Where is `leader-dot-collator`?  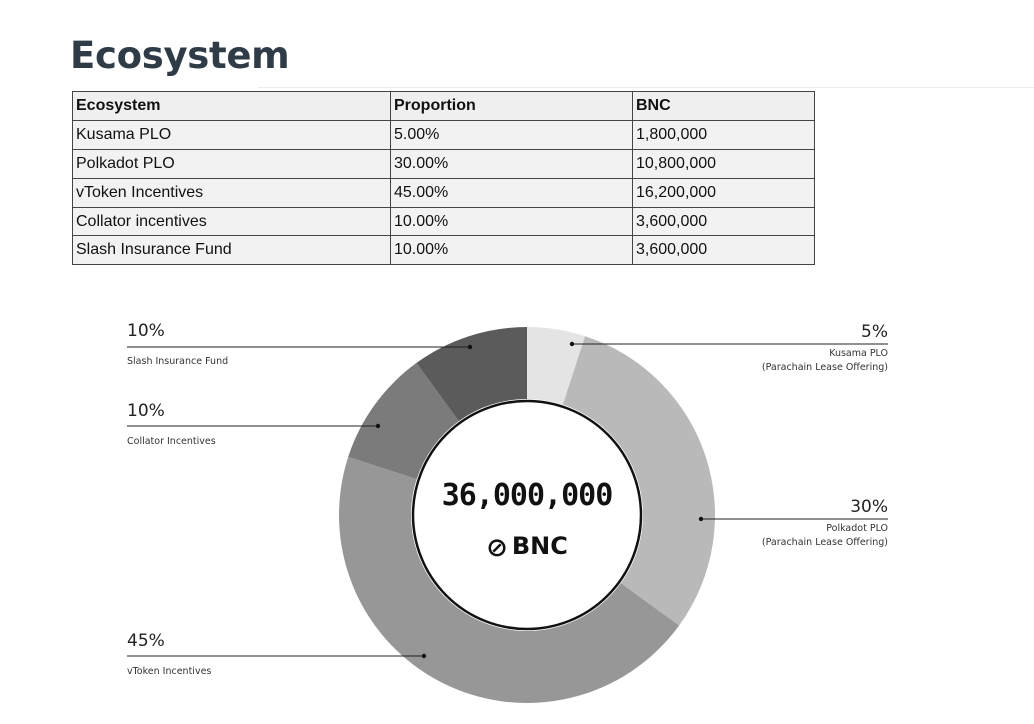
leader-dot-collator is located at coordinates (378, 426).